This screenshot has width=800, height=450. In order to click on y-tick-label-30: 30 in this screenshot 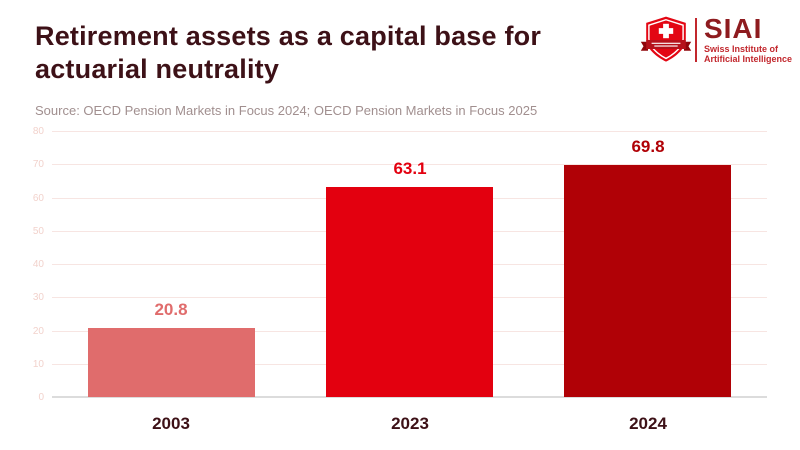, I will do `click(38, 298)`.